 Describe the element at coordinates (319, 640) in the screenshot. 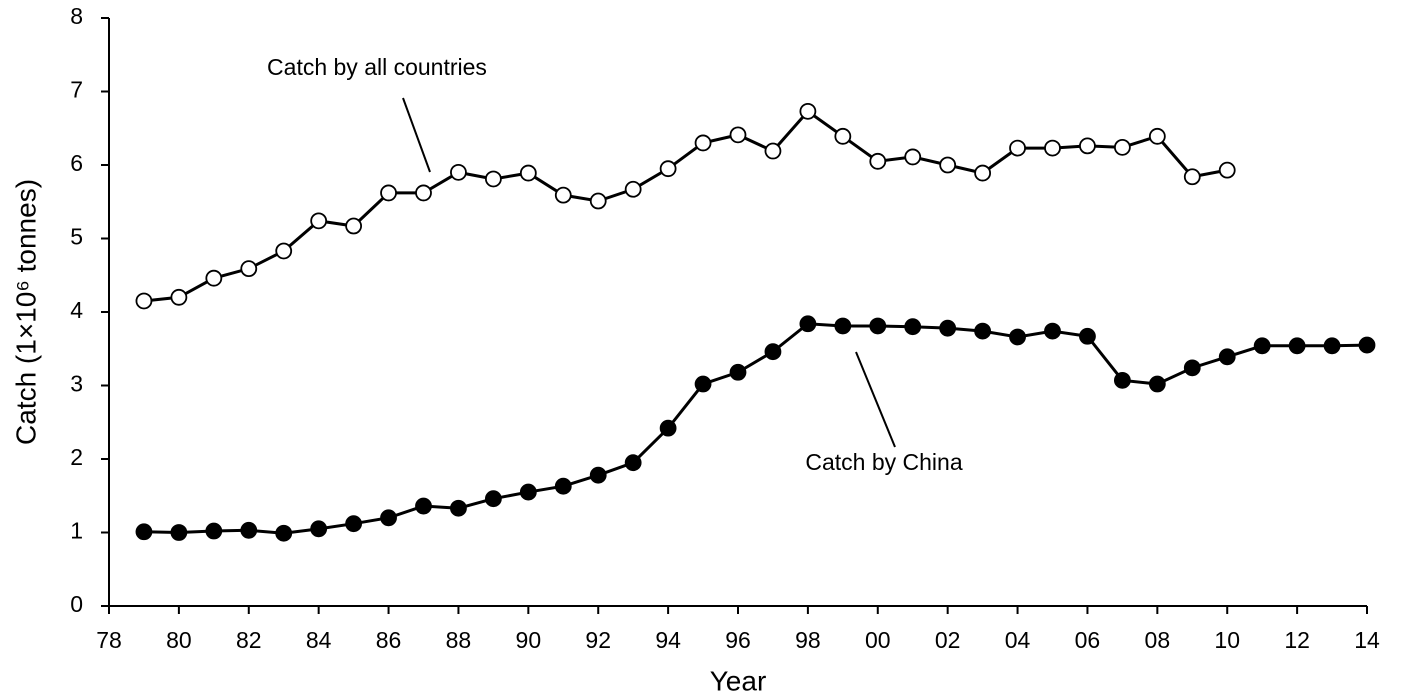

I see `x-tick-label: 84` at that location.